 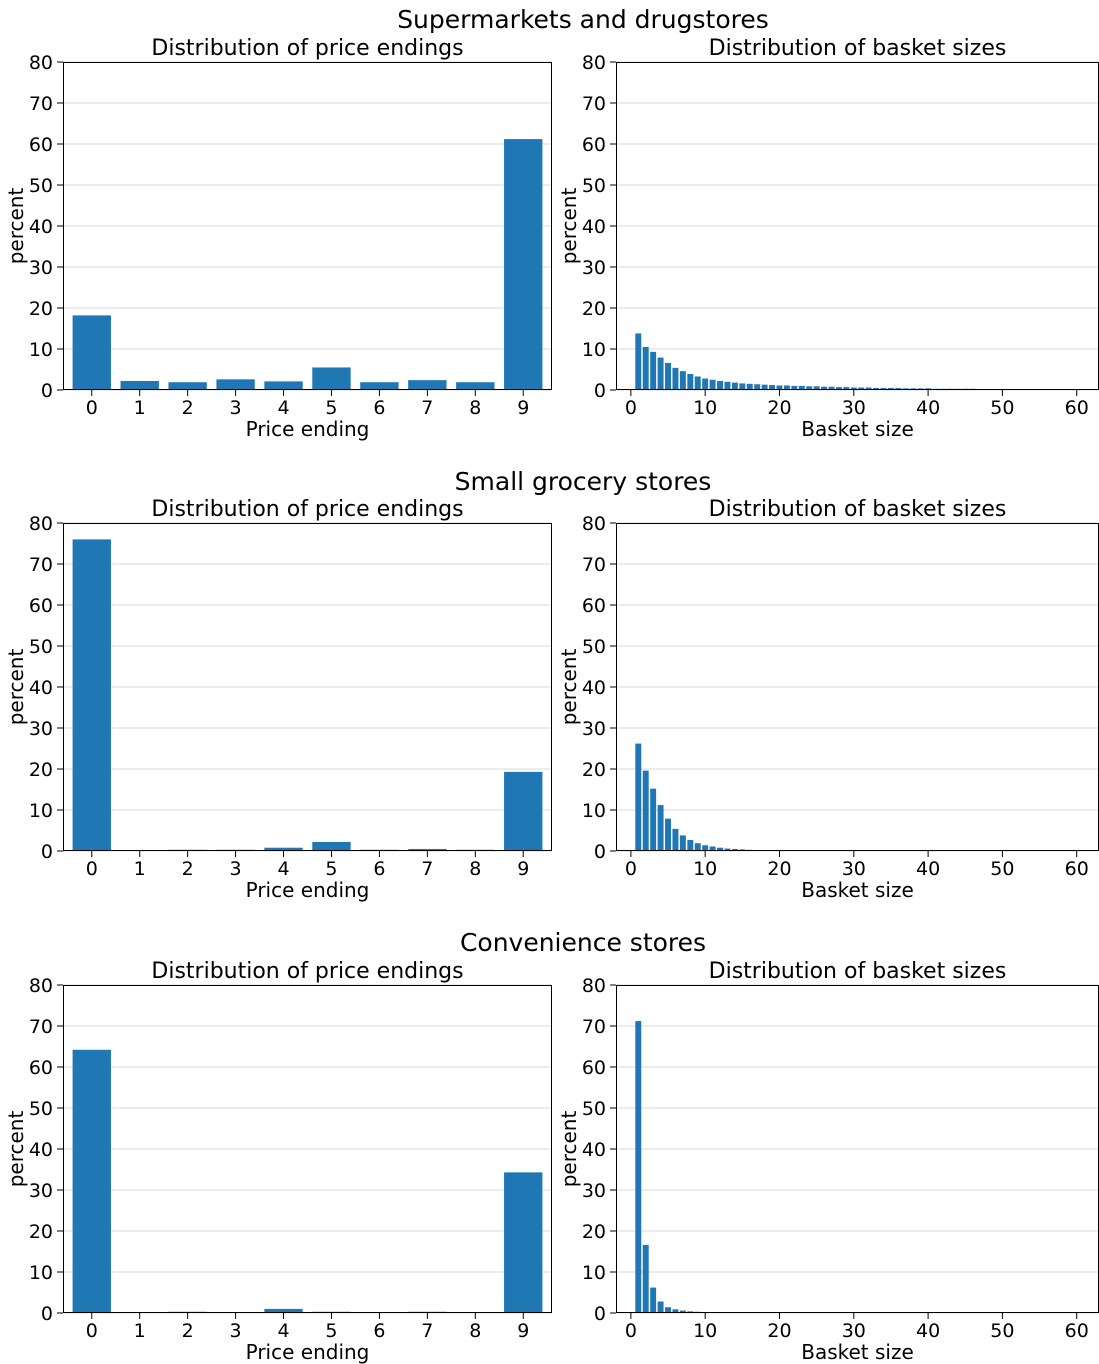 What do you see at coordinates (583, 481) in the screenshot?
I see `group-title: Small grocery stores` at bounding box center [583, 481].